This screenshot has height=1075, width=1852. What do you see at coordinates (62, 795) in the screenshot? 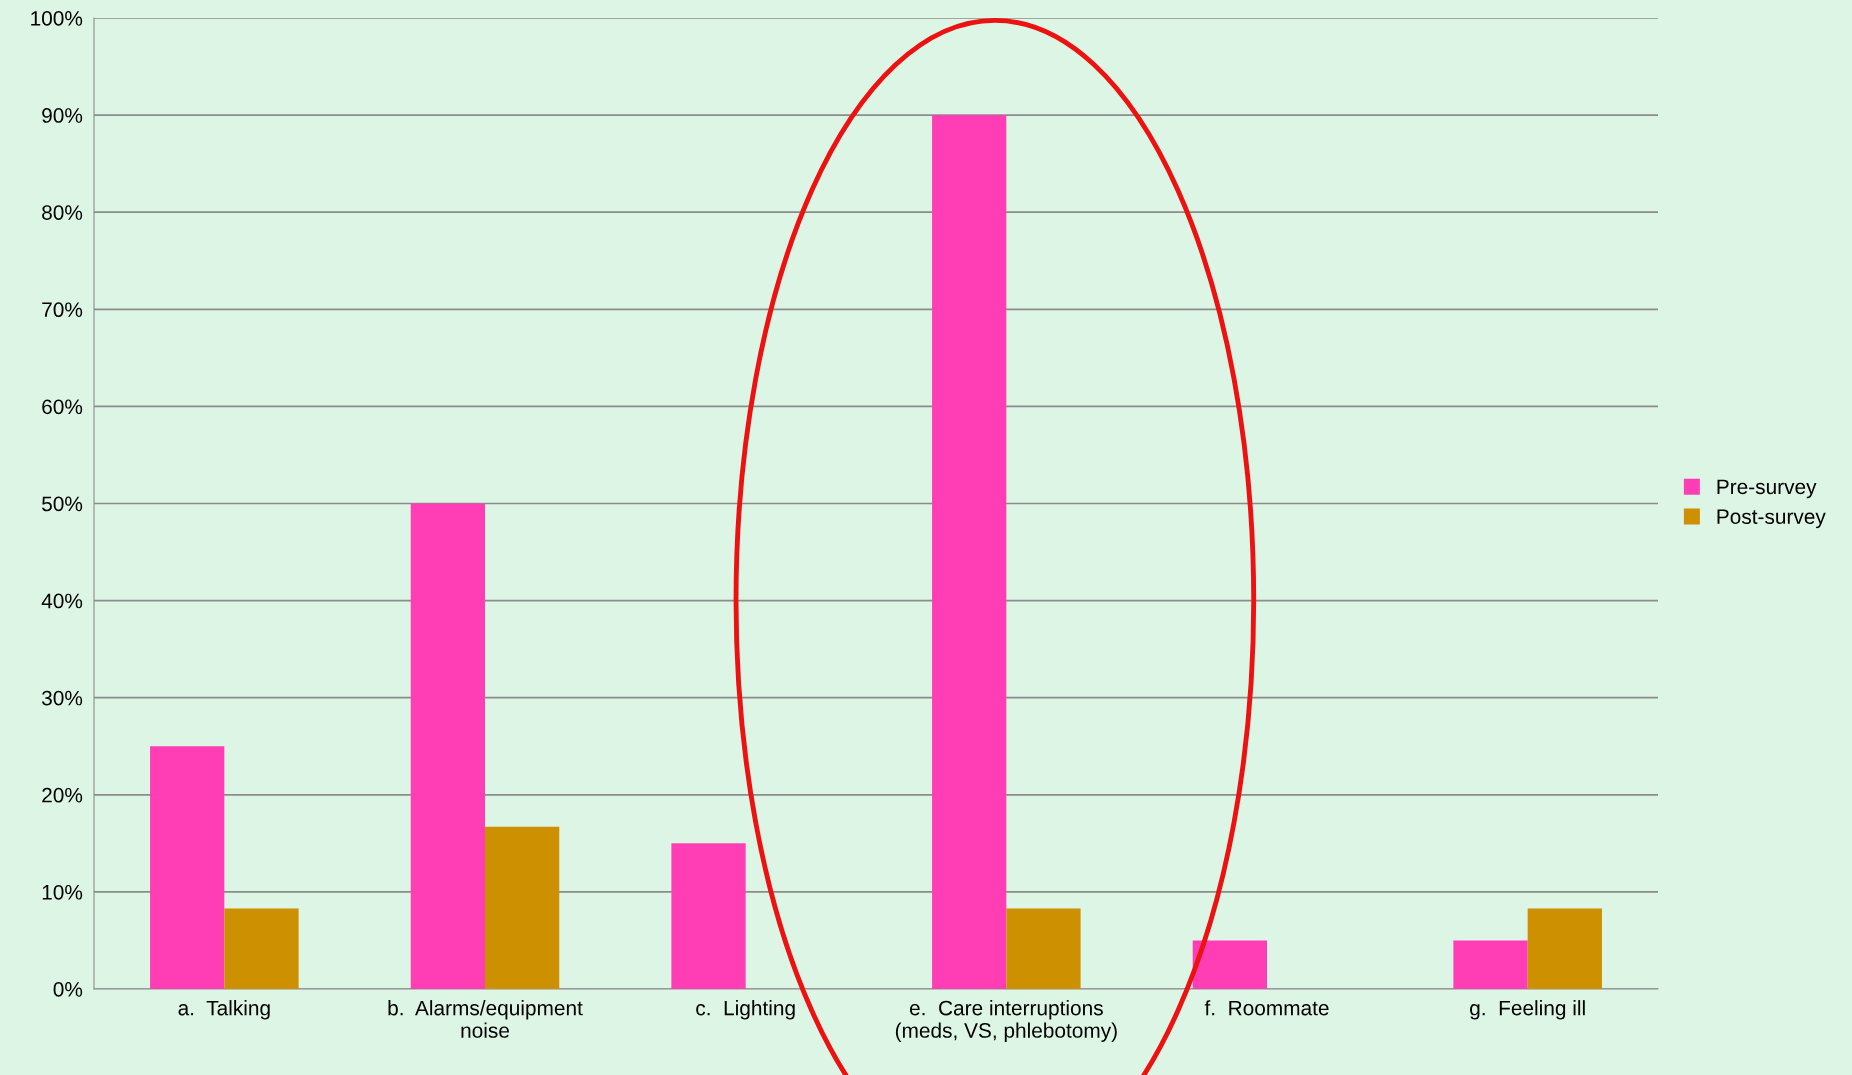
I see `y-tick-label: 20%` at bounding box center [62, 795].